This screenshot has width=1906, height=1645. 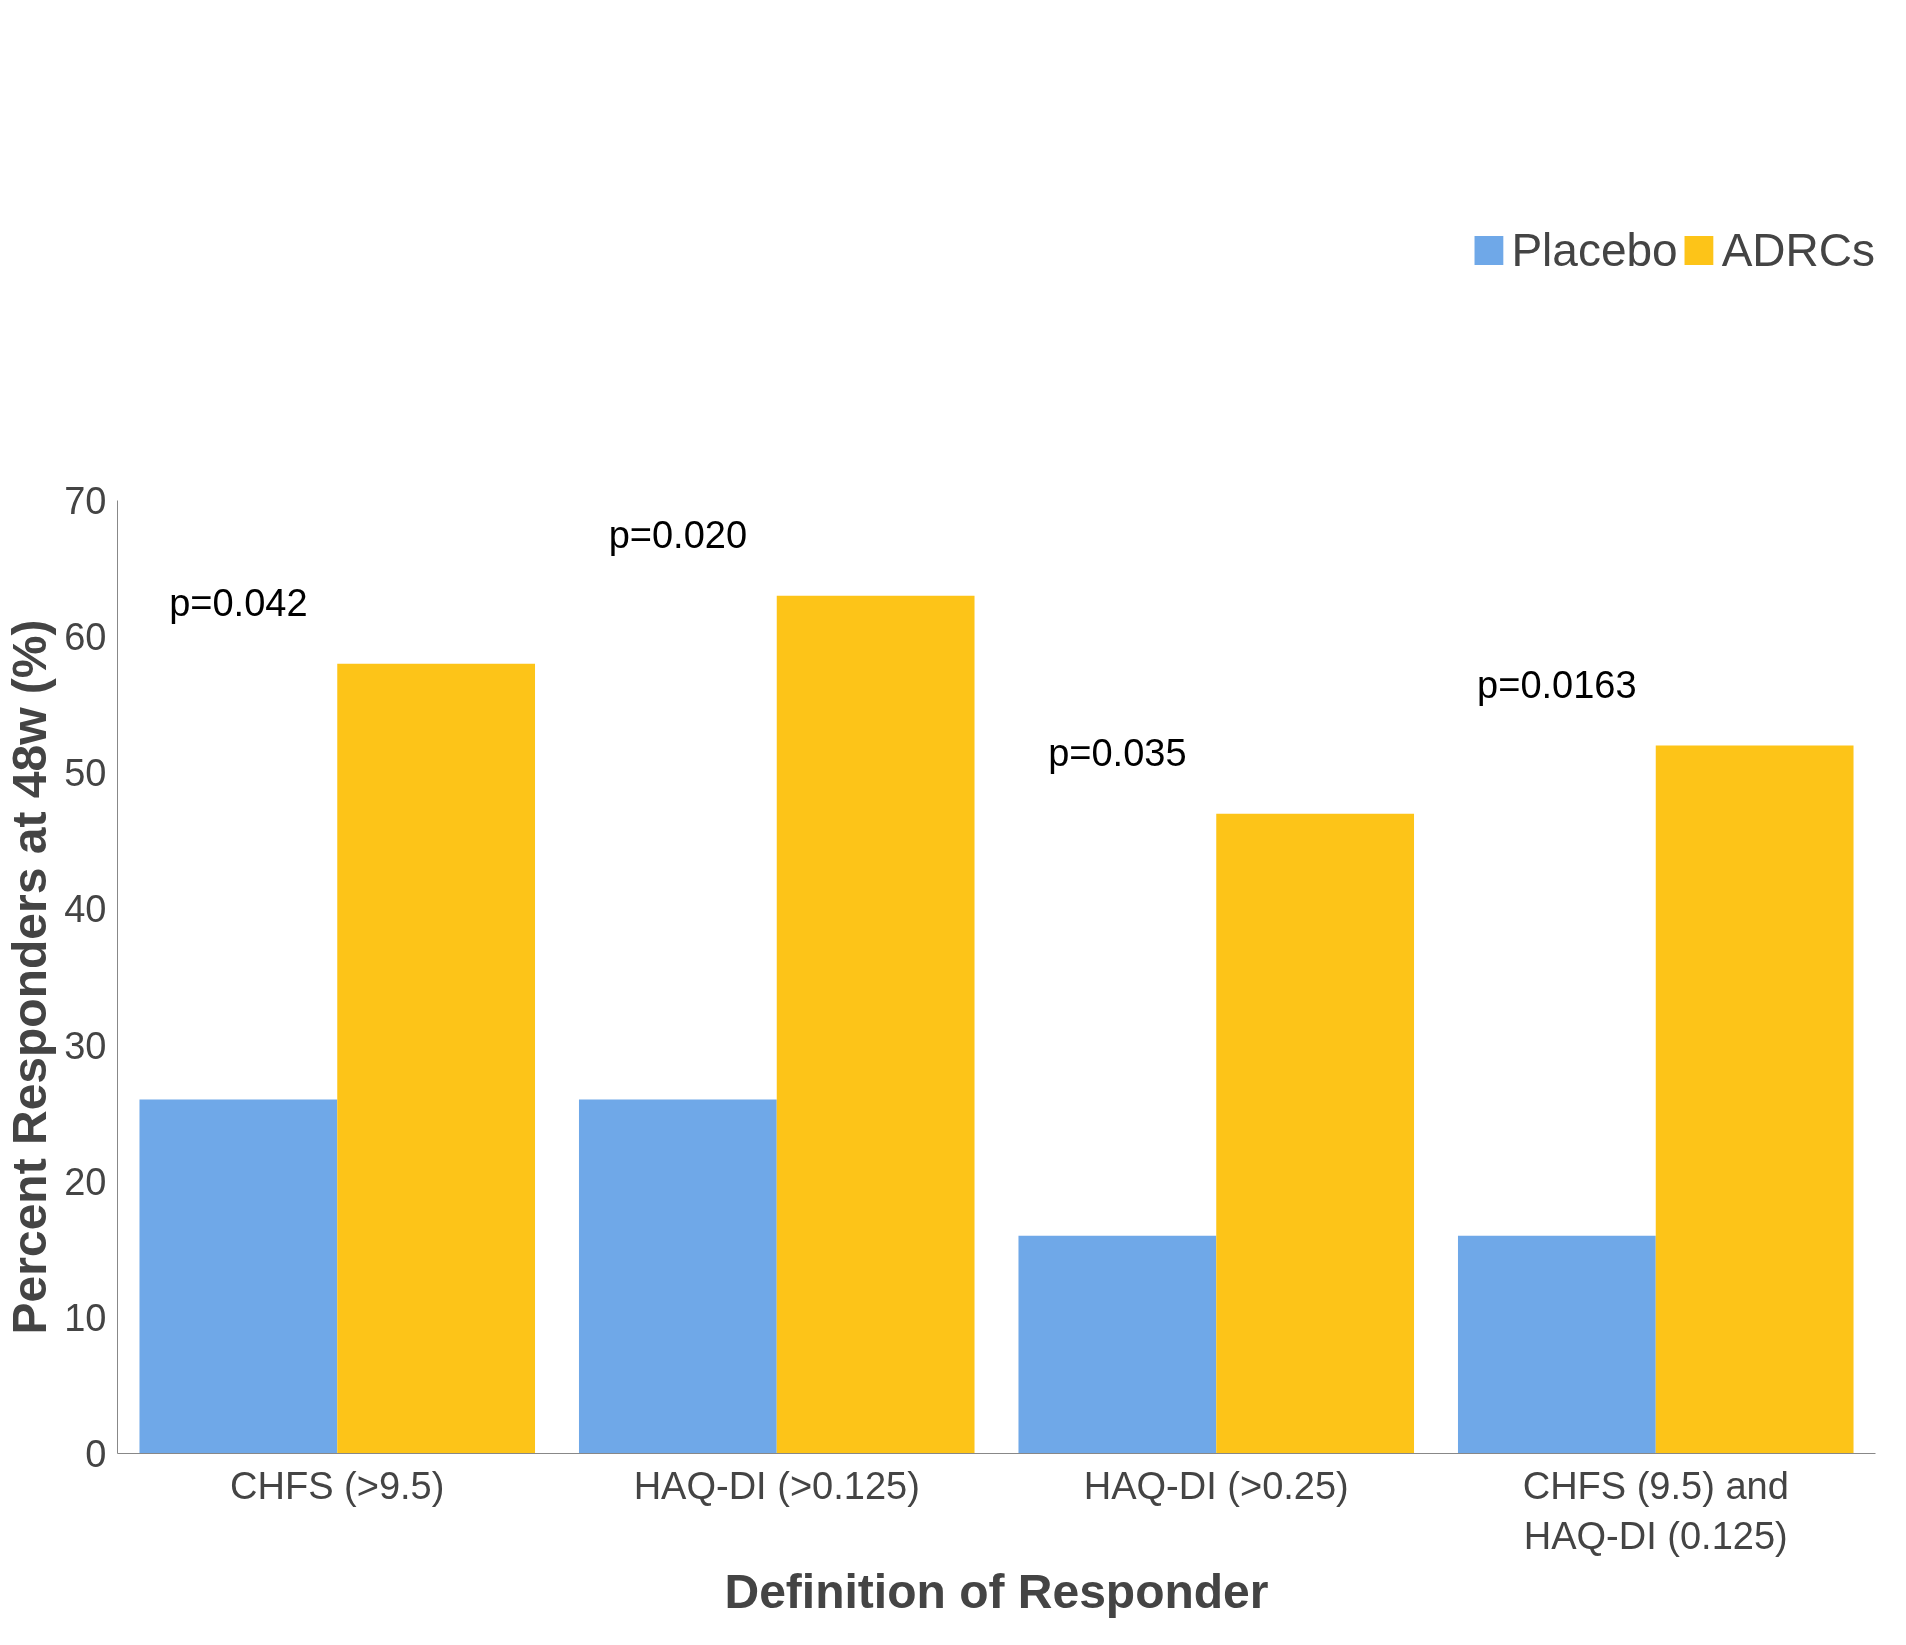 What do you see at coordinates (85, 637) in the screenshot?
I see `y-tick-label: 60` at bounding box center [85, 637].